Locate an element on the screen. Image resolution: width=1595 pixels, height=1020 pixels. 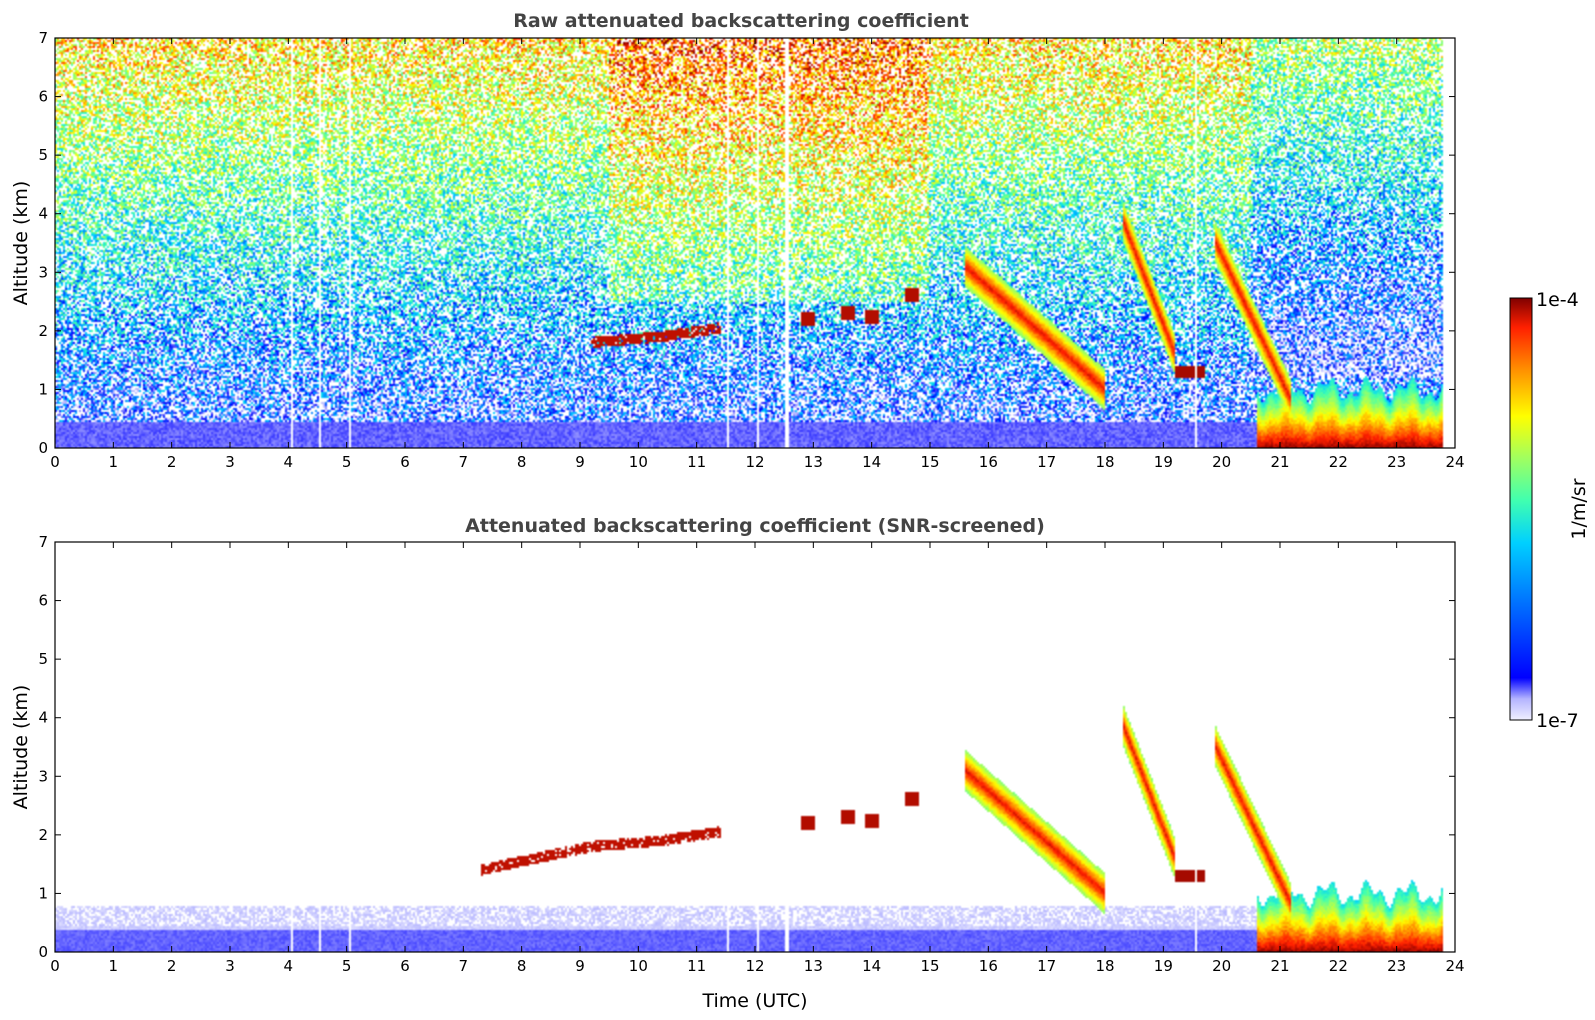
x-axis-label: Time (UTC) is located at coordinates (754, 1001).